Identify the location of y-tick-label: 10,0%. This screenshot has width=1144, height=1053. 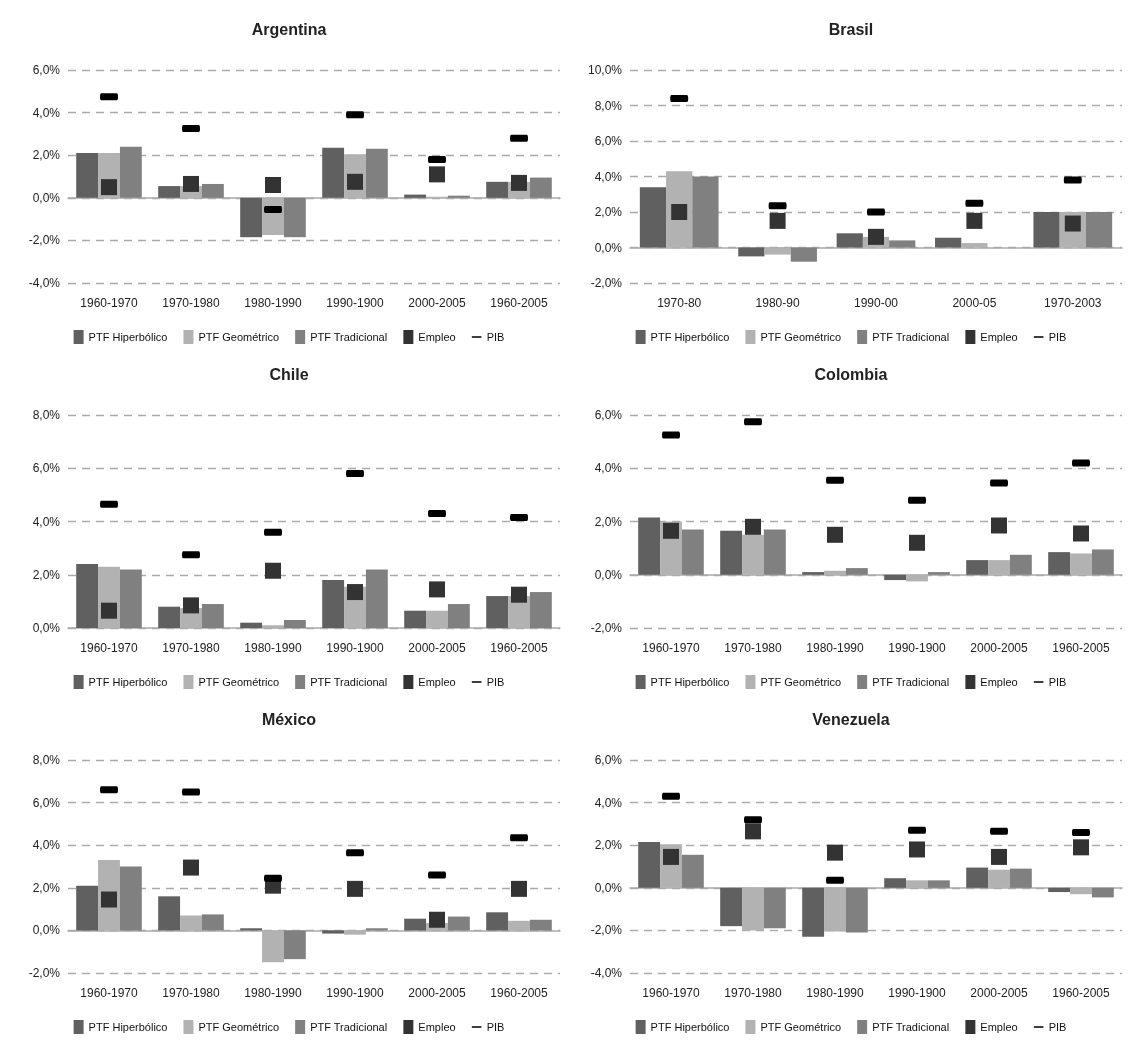
(605, 70).